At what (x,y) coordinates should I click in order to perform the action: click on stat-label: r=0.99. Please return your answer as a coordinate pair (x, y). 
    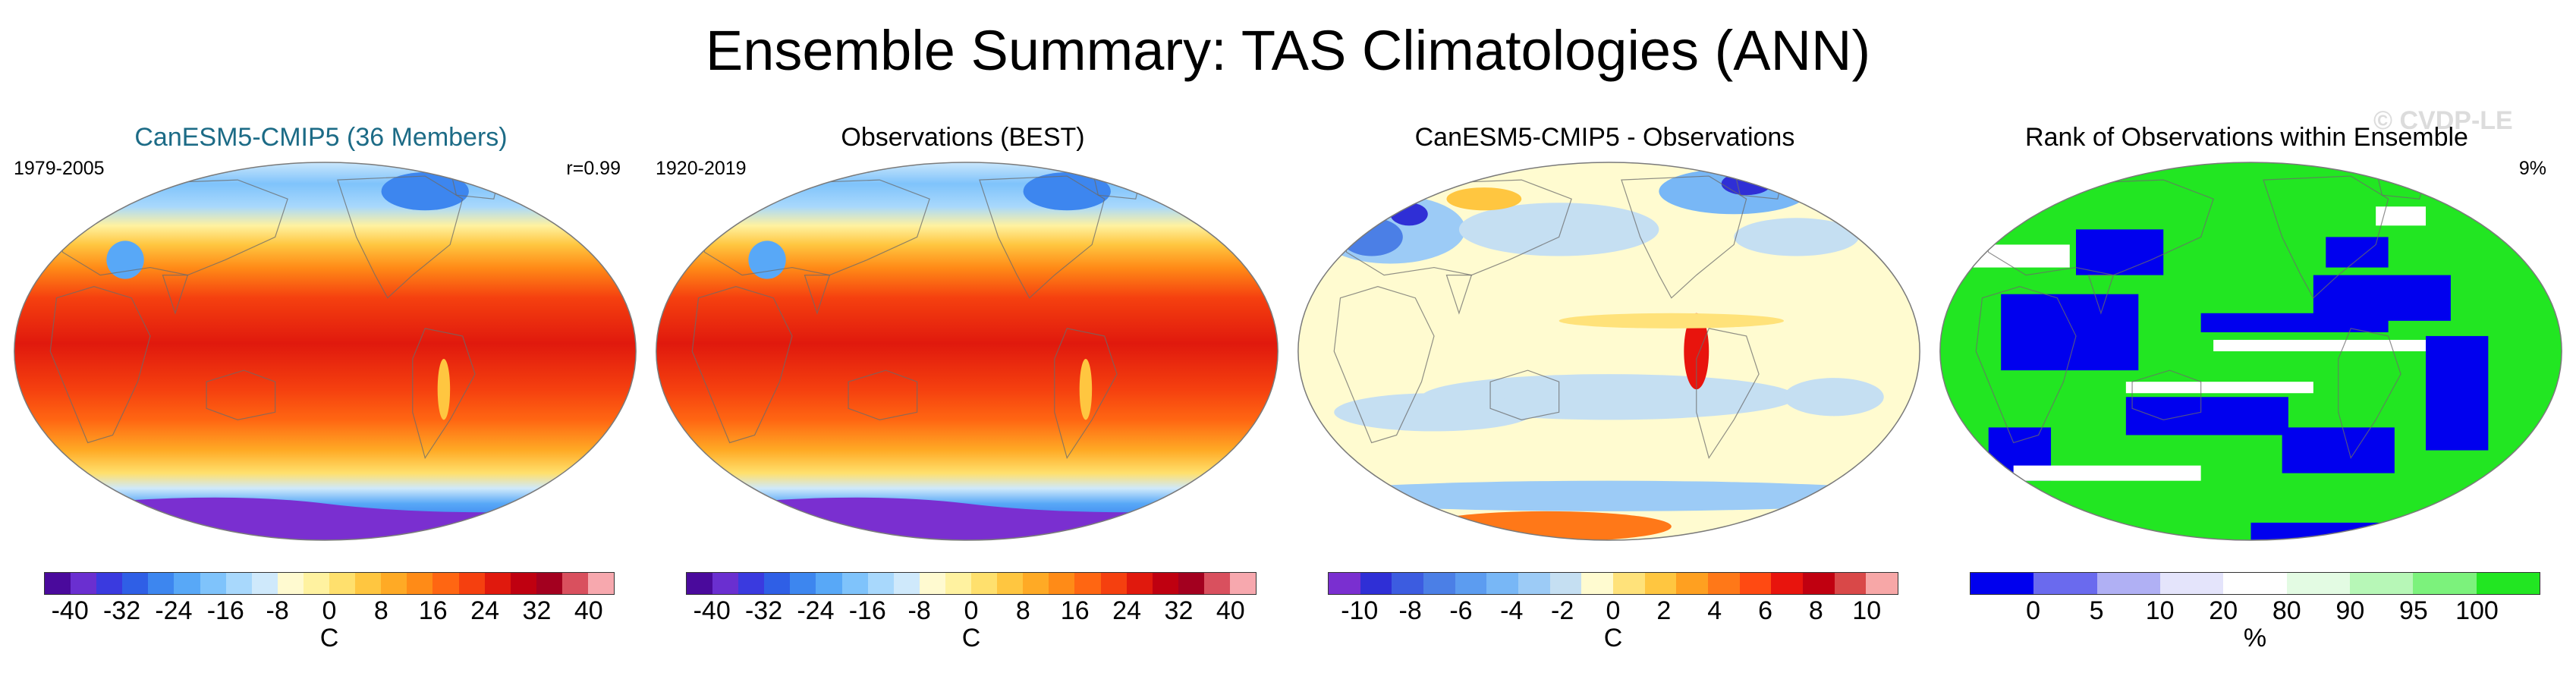
    Looking at the image, I should click on (593, 168).